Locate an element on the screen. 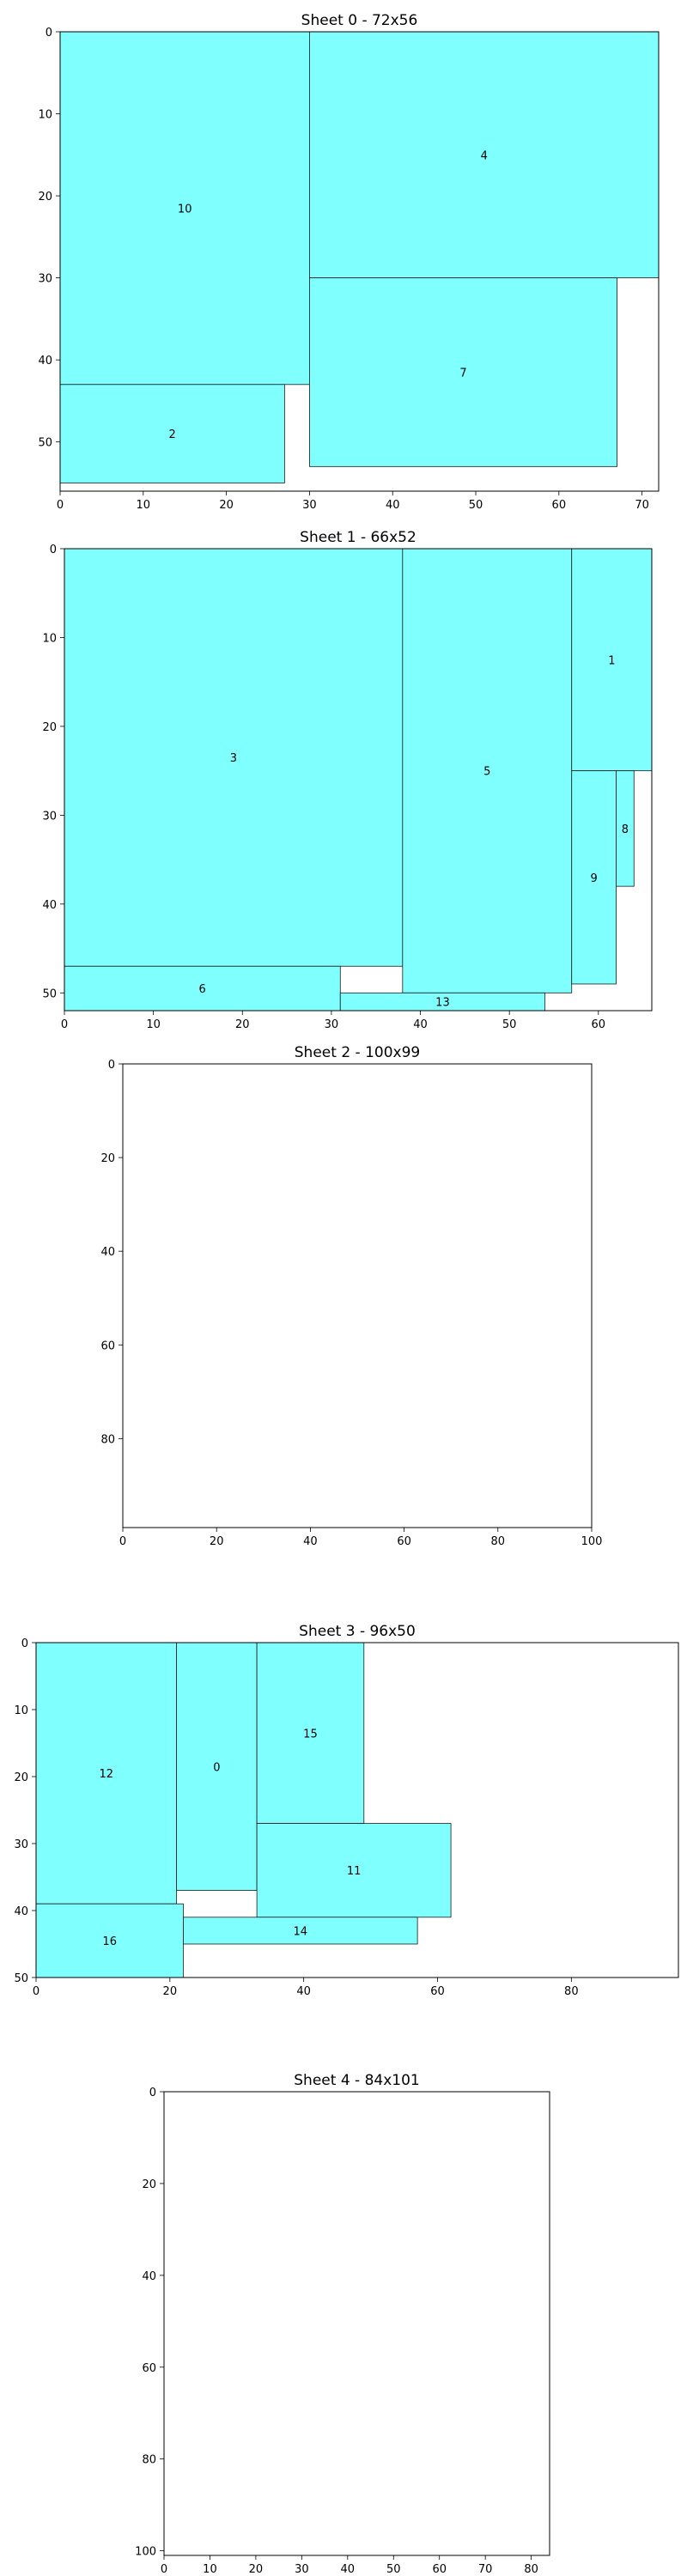 This screenshot has height=2576, width=687. piece-label: 2 is located at coordinates (172, 434).